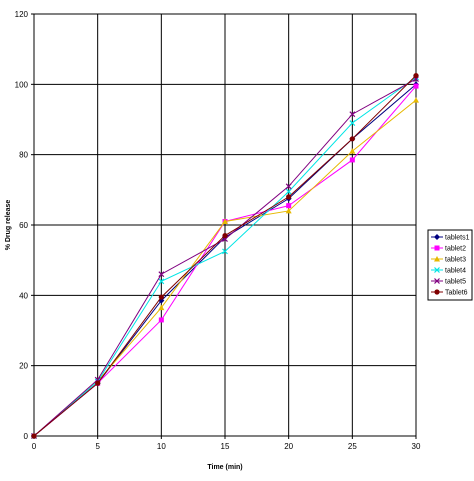  I want to click on legend-item: tablet3, so click(448, 260).